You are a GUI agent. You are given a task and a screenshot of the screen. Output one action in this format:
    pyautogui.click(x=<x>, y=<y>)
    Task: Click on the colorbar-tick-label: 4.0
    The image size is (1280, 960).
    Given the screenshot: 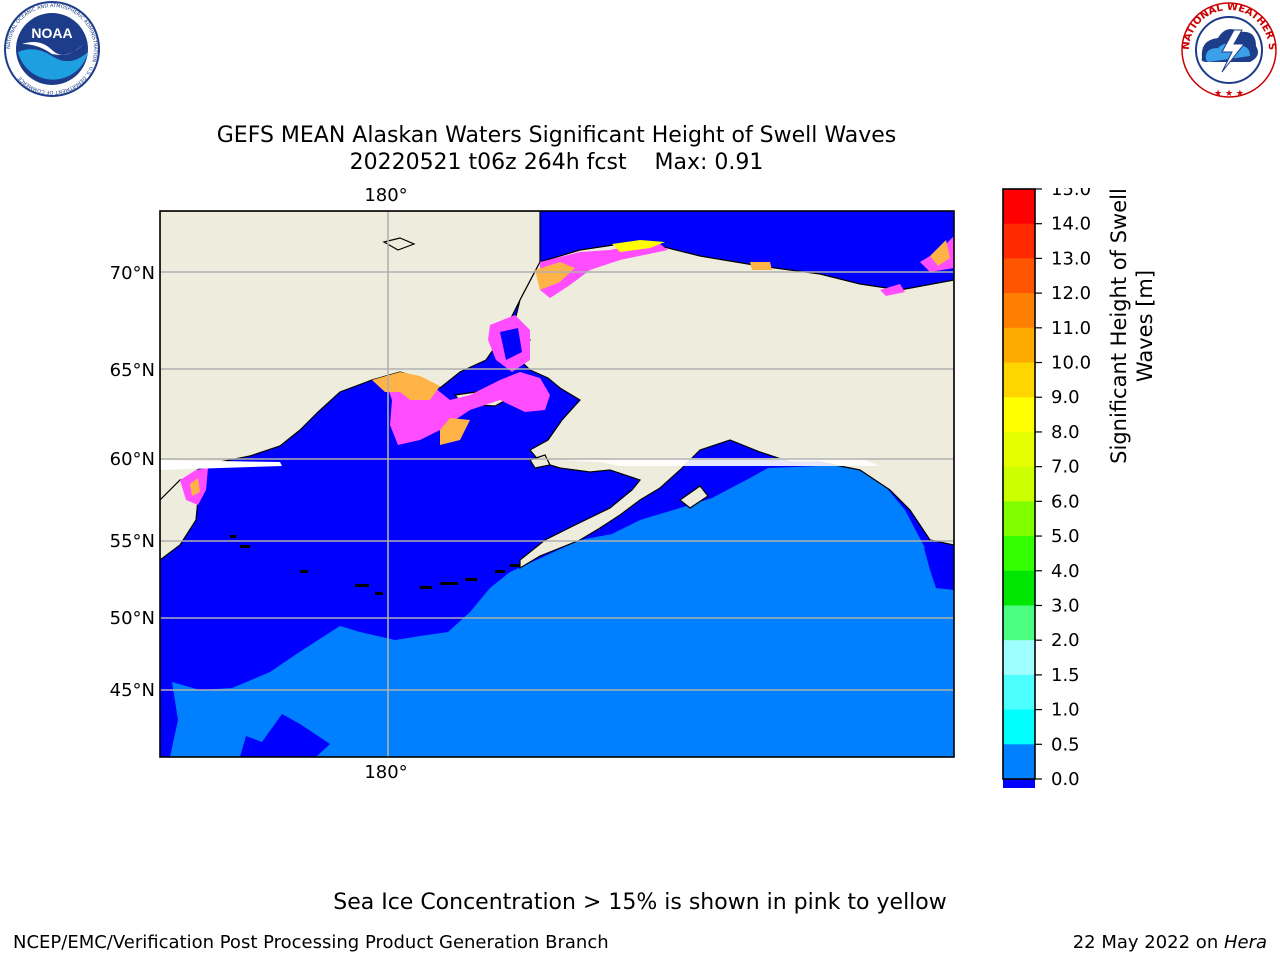 What is the action you would take?
    pyautogui.click(x=1065, y=571)
    